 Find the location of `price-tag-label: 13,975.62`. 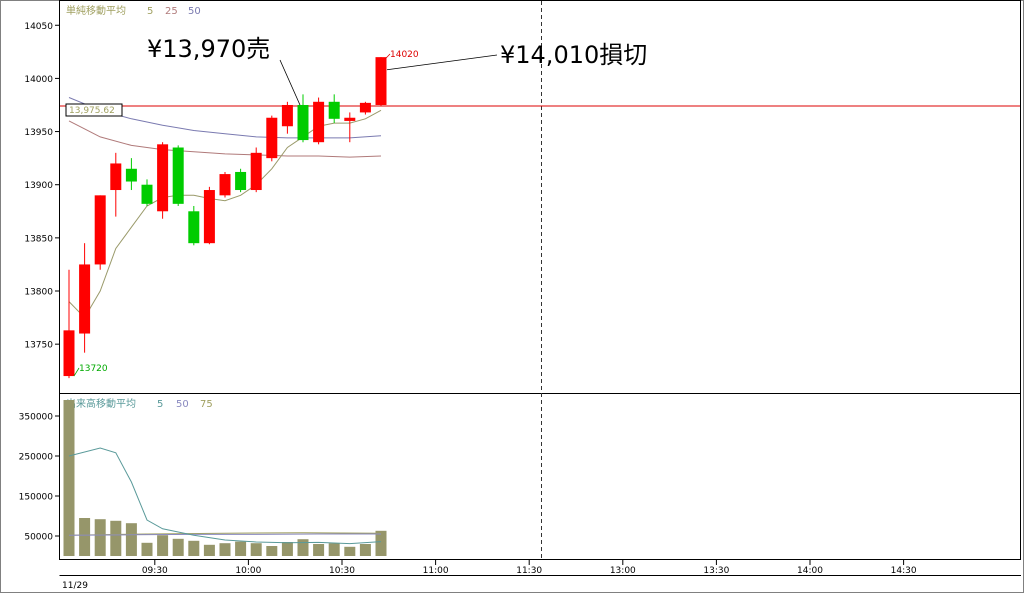

price-tag-label: 13,975.62 is located at coordinates (92, 111).